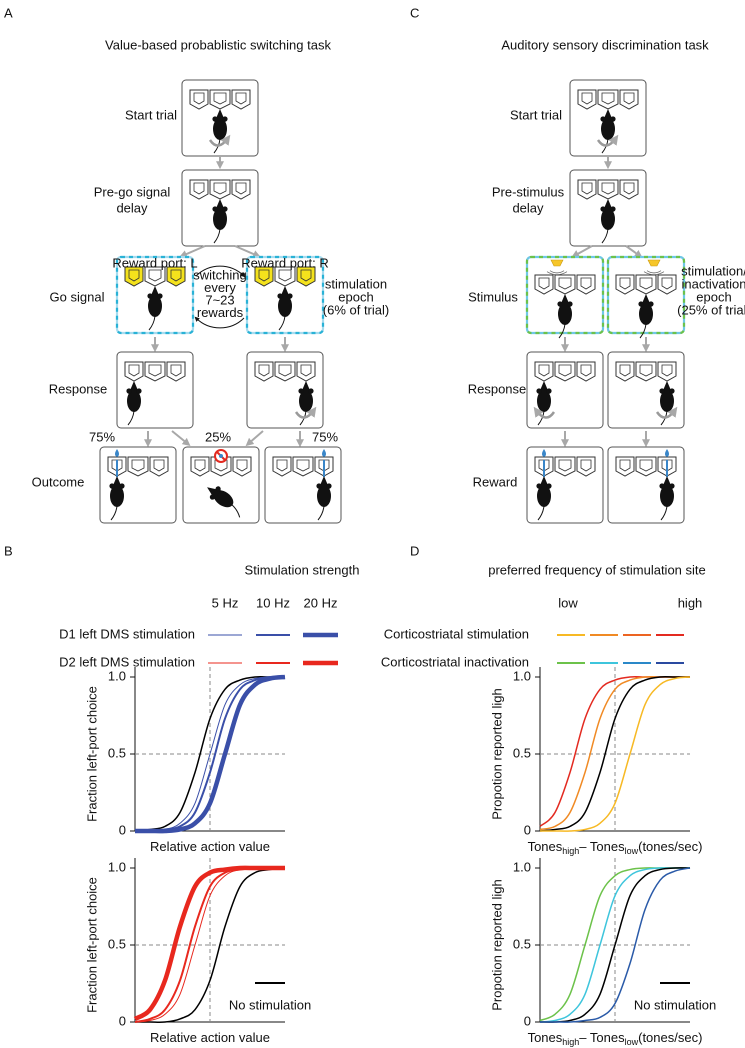 This screenshot has height=1048, width=745. I want to click on x-axis-label-part: – Tones, so click(602, 1037).